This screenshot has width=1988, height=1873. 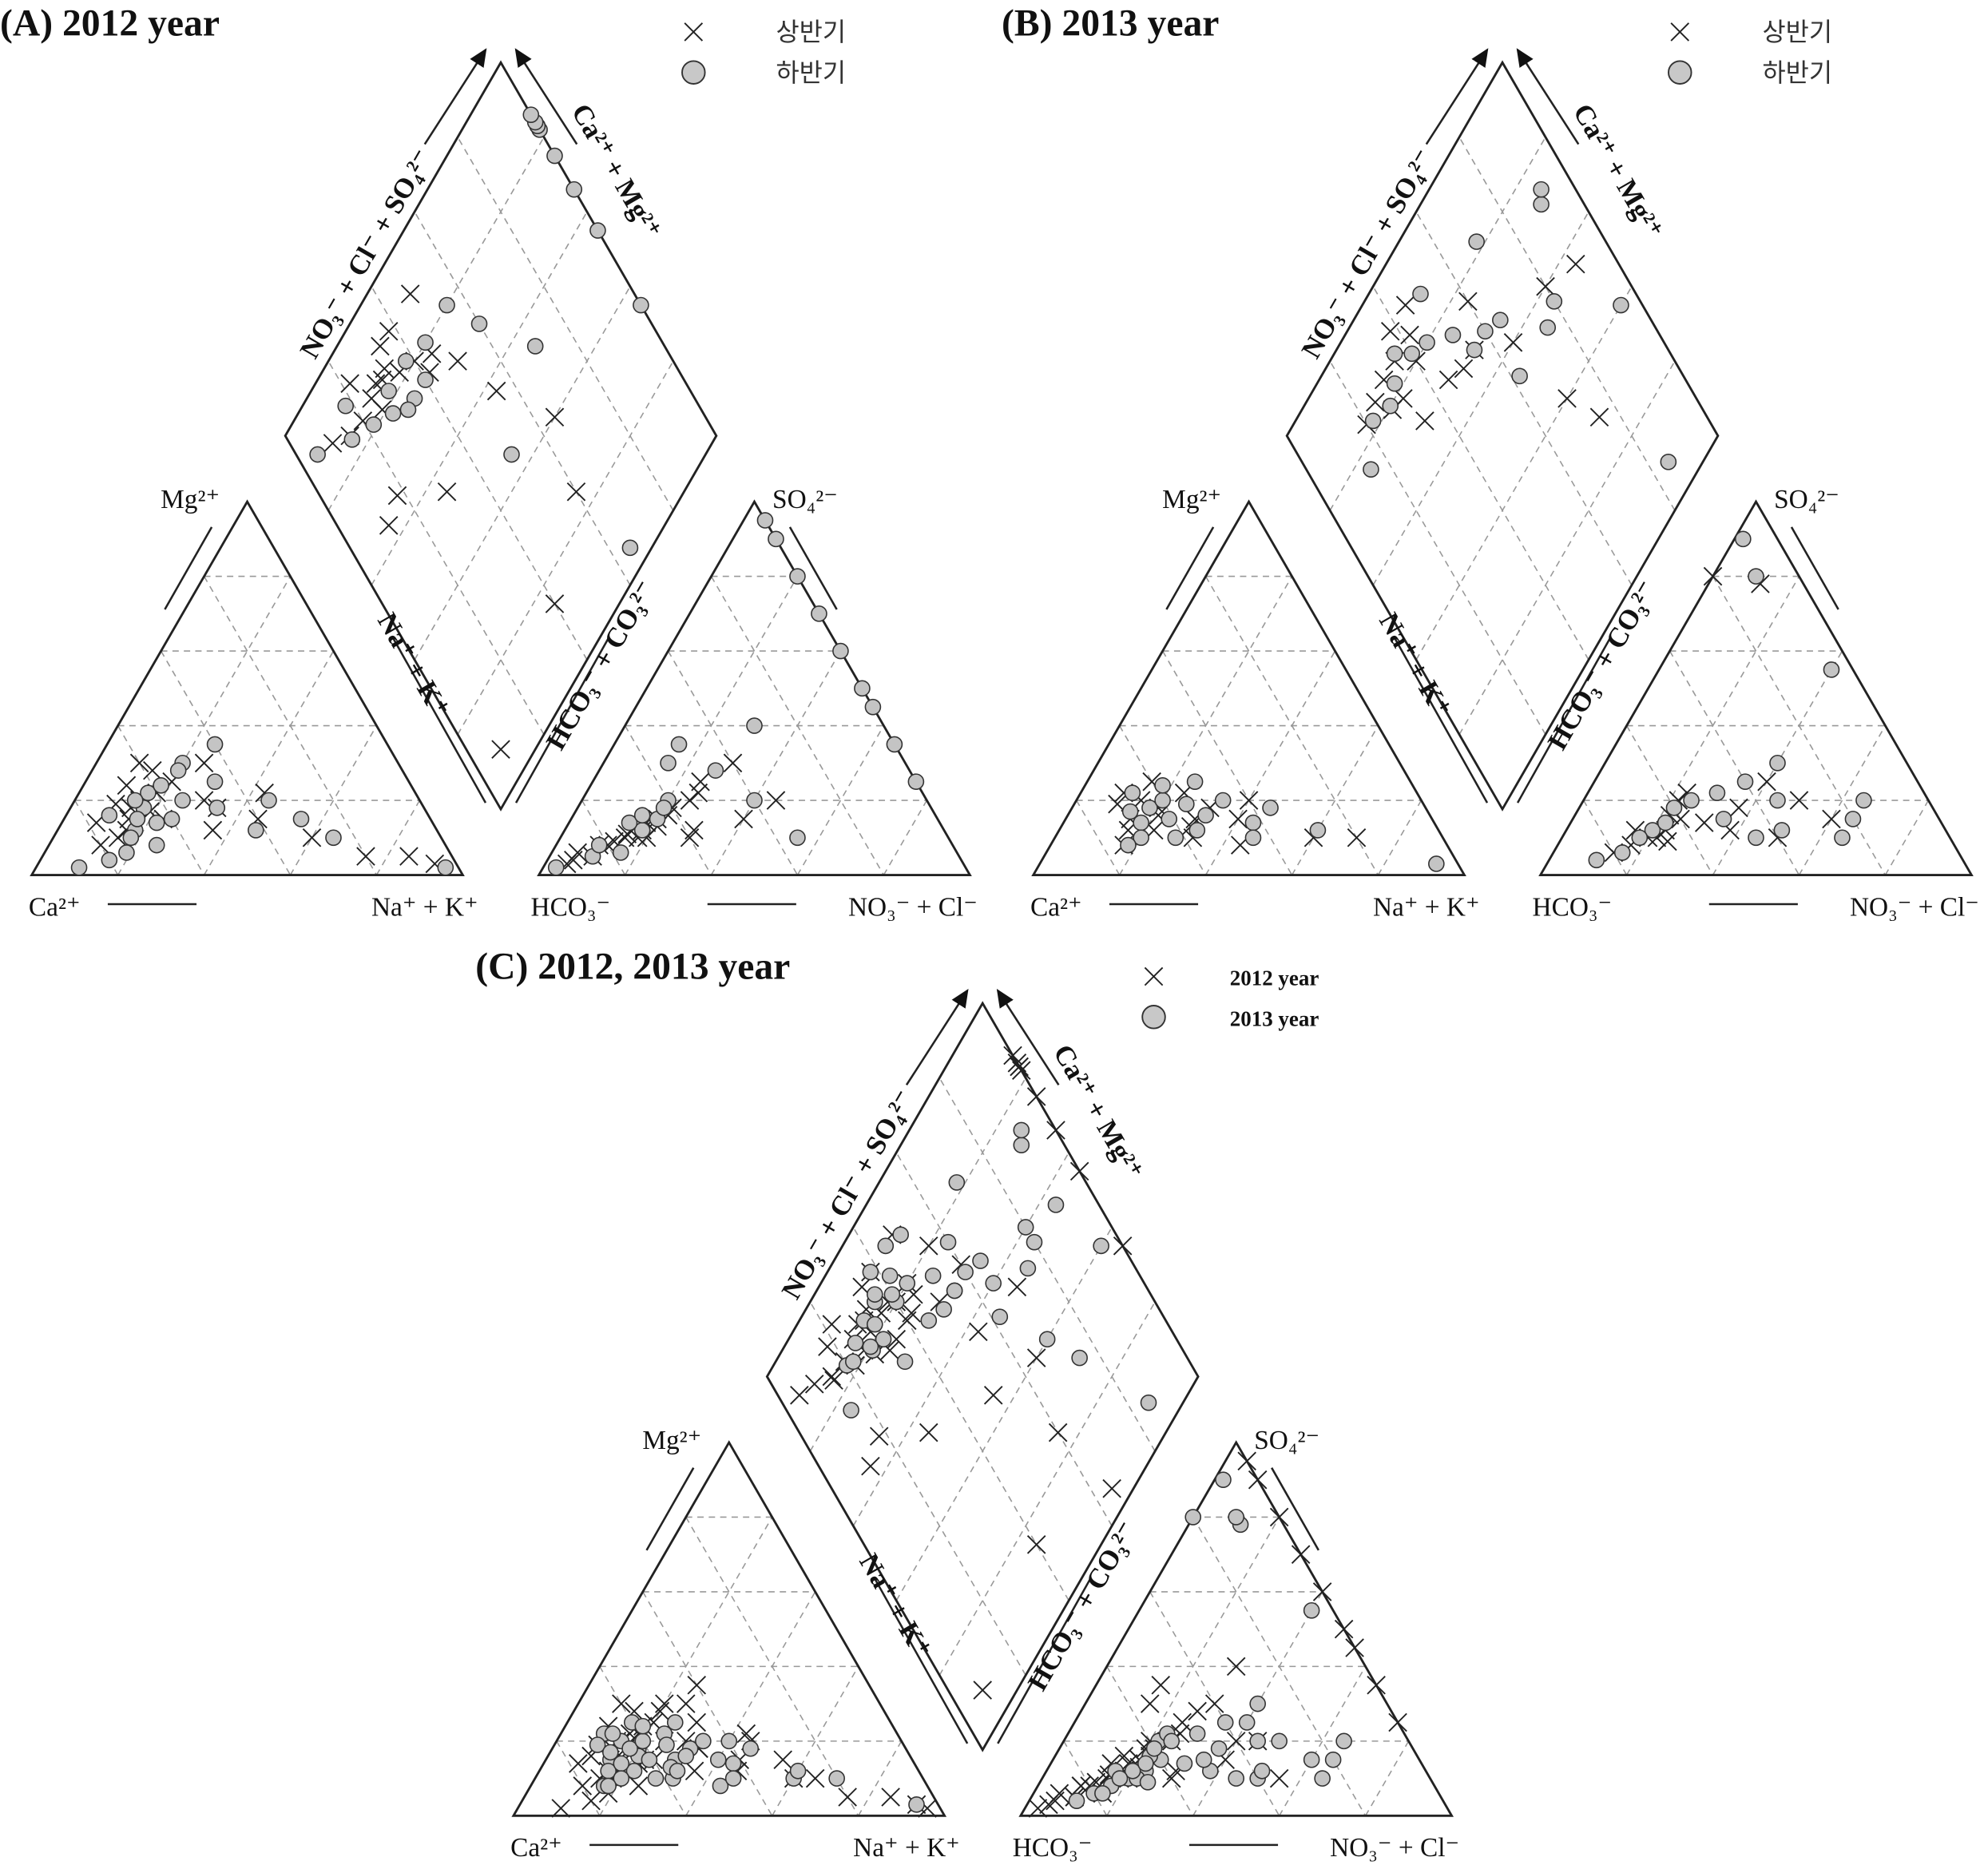 I want to click on label-hco3: HCO₃⁻, so click(x=571, y=907).